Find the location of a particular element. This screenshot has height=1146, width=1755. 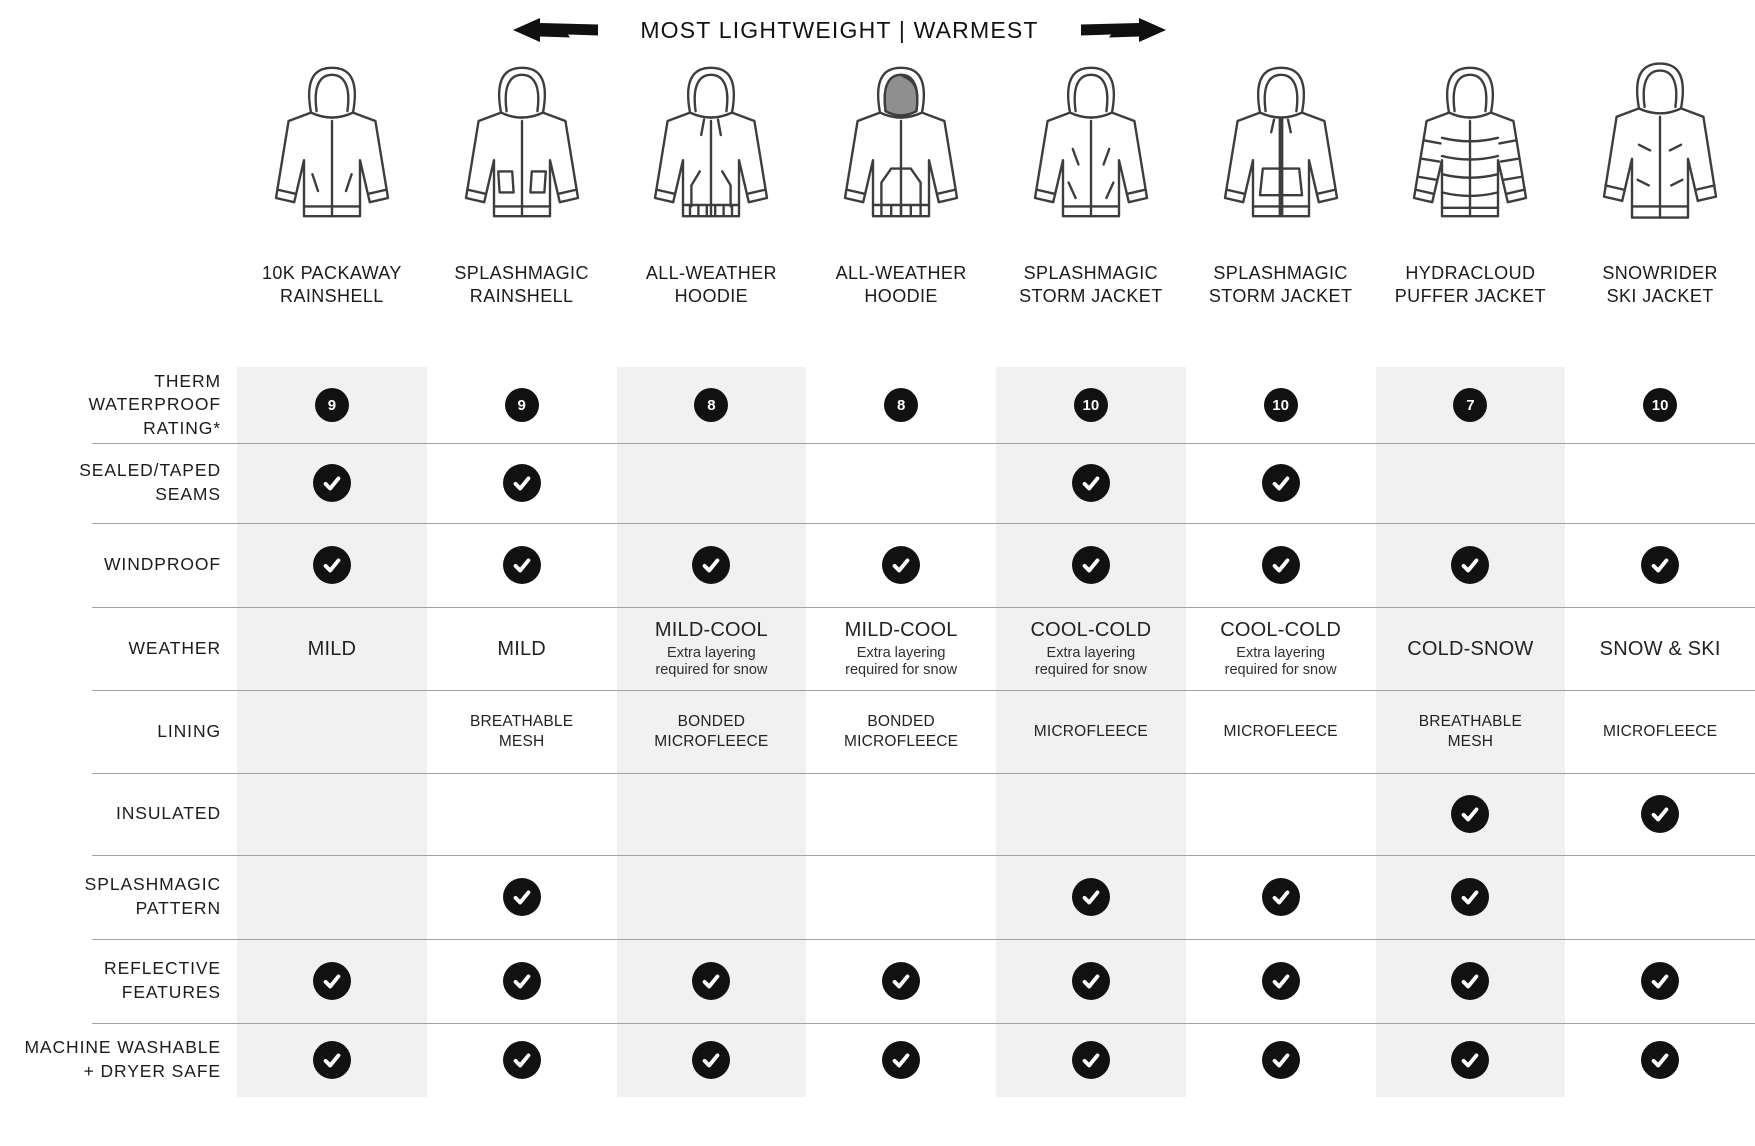

rainshell-pocket-jacket-icon is located at coordinates (522, 156).